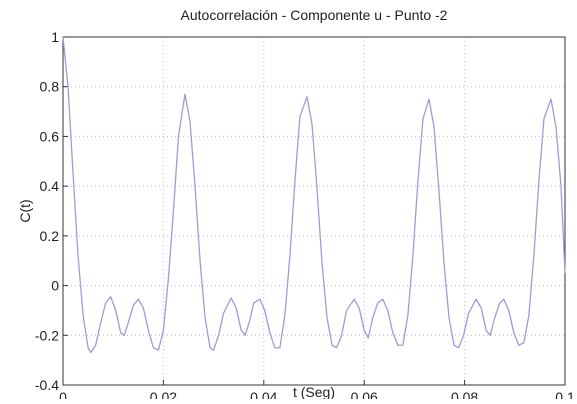 Image resolution: width=577 pixels, height=404 pixels. What do you see at coordinates (163, 394) in the screenshot?
I see `x-tick-label: 0.02` at bounding box center [163, 394].